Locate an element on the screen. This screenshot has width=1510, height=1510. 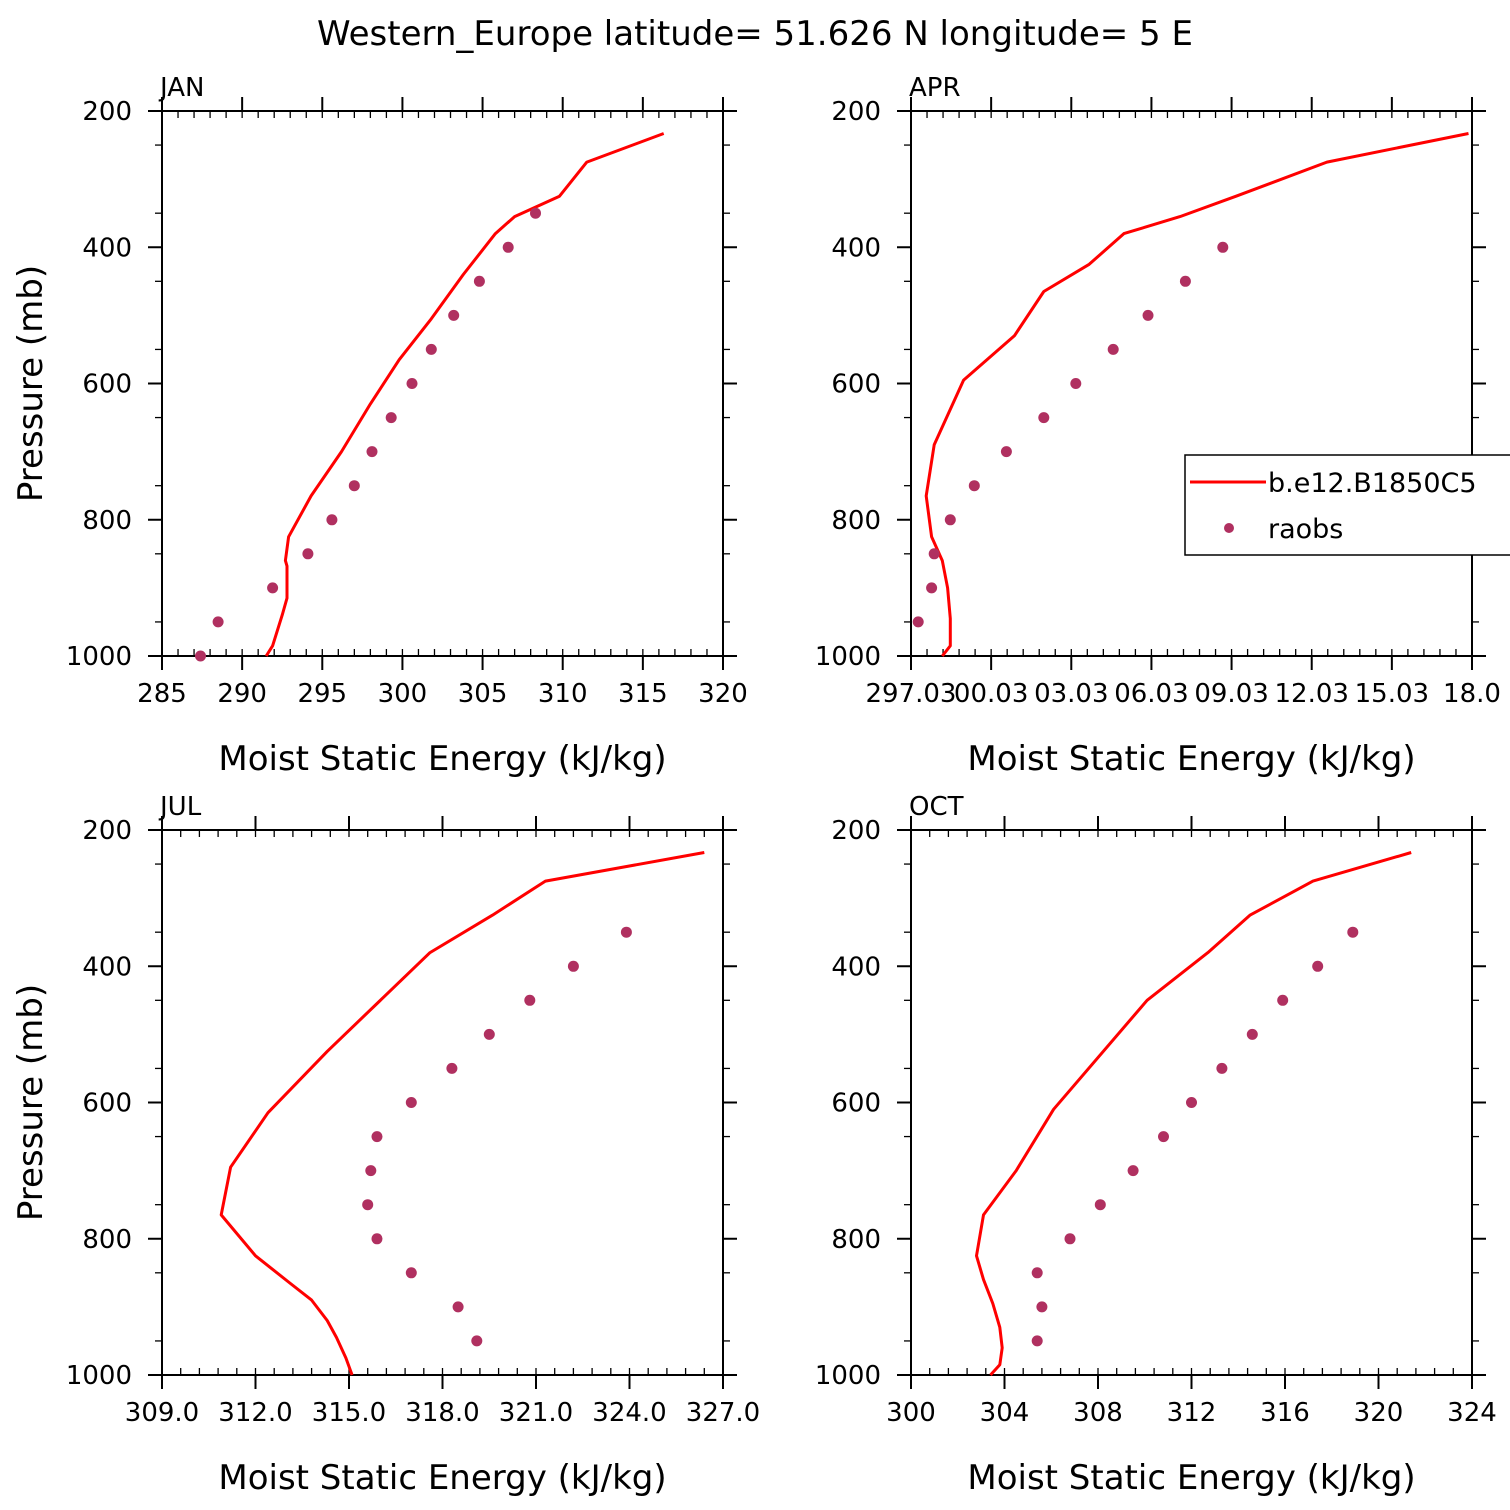
x-tick-label: 06.03 is located at coordinates (1151, 694).